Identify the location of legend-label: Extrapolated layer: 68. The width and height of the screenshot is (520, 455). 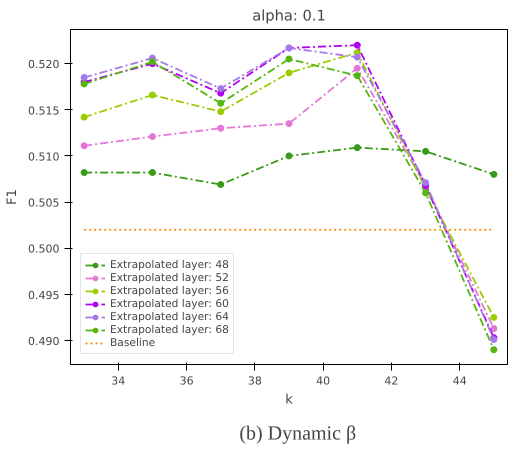
(169, 329).